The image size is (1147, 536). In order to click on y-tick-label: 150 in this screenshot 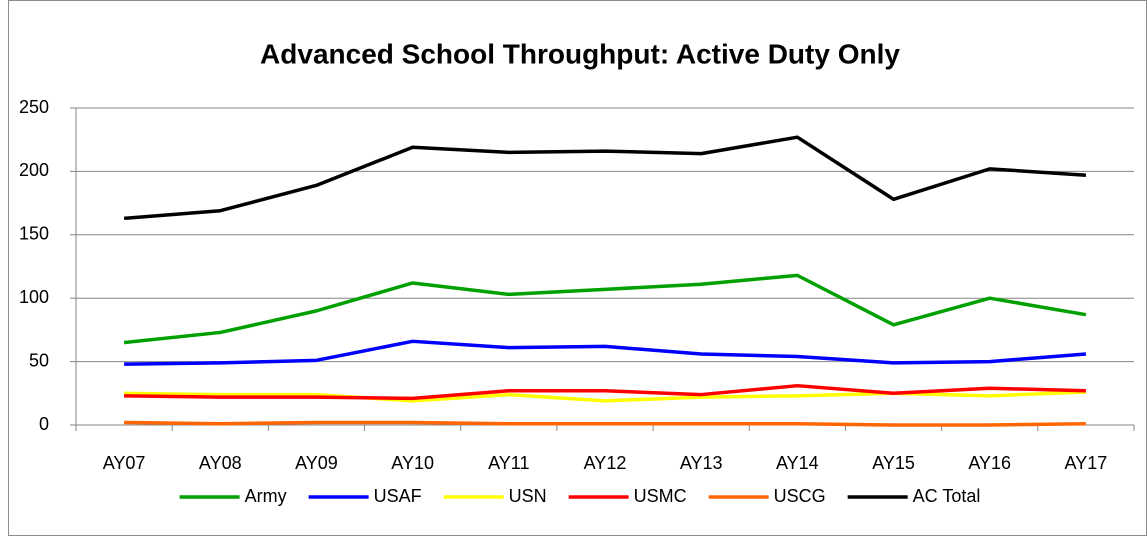, I will do `click(34, 234)`.